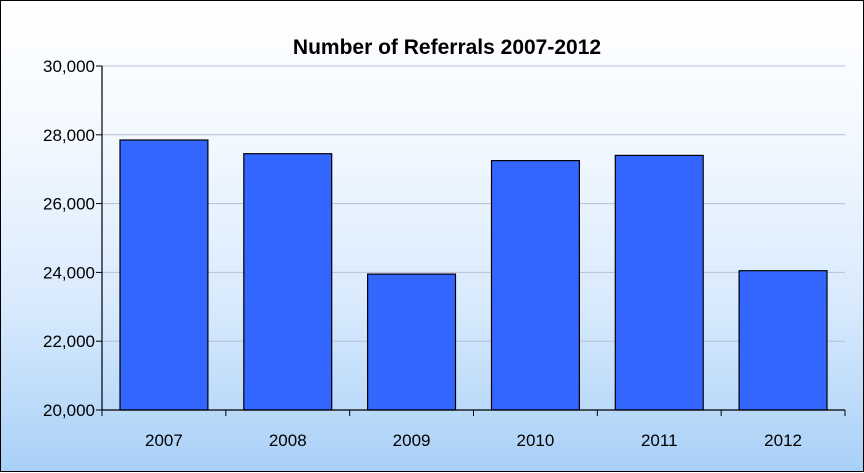 The width and height of the screenshot is (864, 473). Describe the element at coordinates (69, 238) in the screenshot. I see `y-tick-labels: 20,000 22,000 24,000 26,000 28,000 30,000` at that location.